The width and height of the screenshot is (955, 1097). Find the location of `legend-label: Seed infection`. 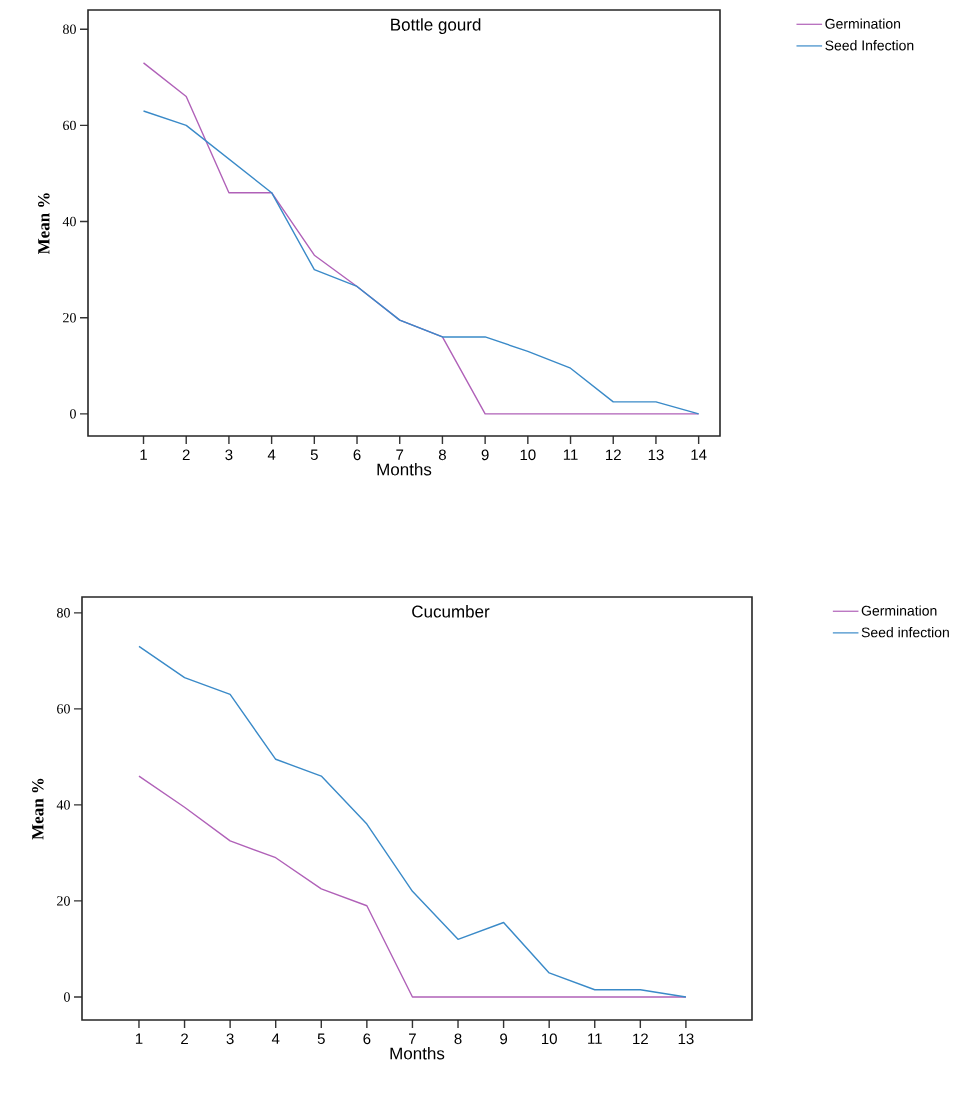

legend-label: Seed infection is located at coordinates (905, 632).